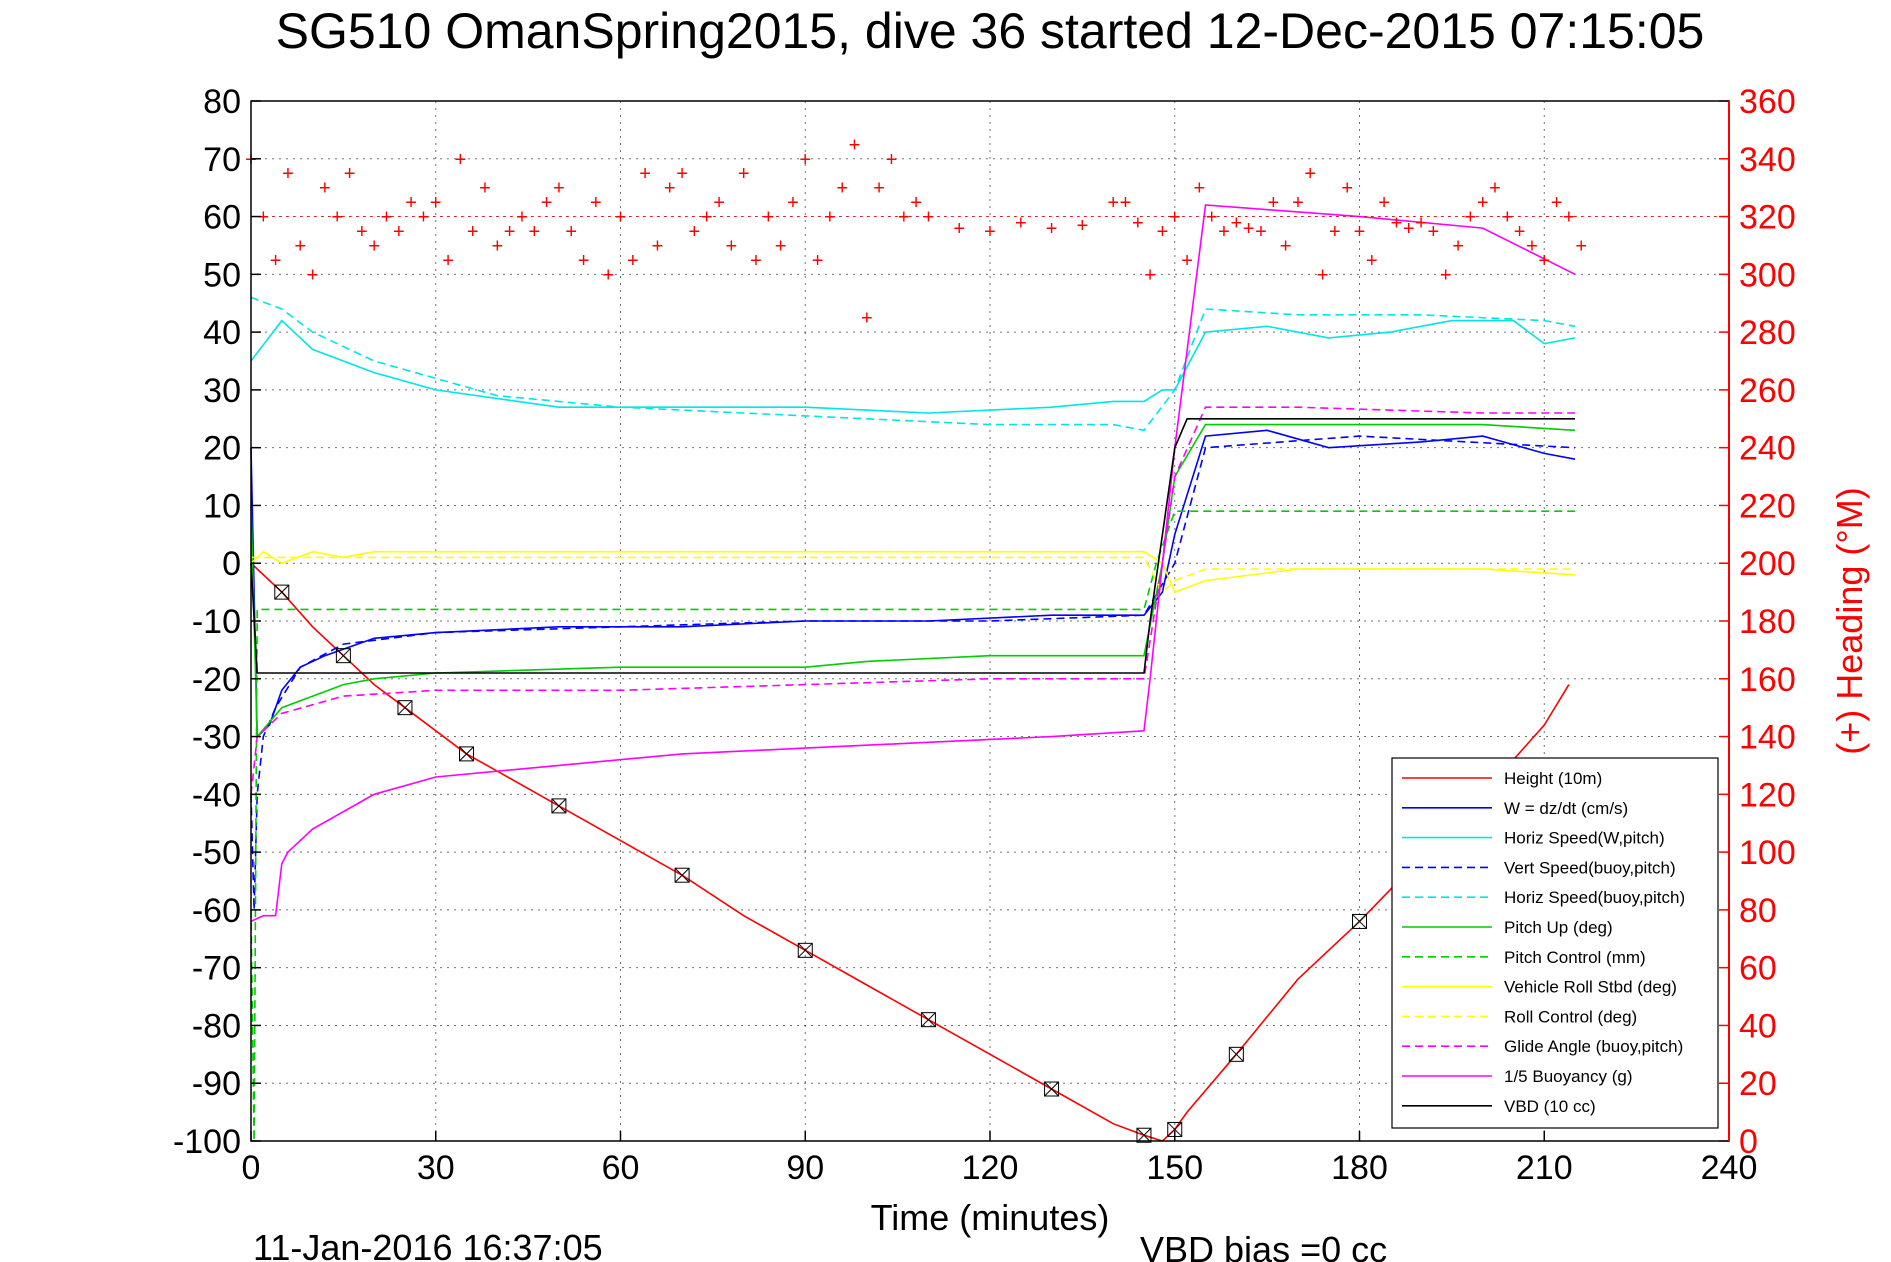  I want to click on y-tick-label-left: -80, so click(216, 1026).